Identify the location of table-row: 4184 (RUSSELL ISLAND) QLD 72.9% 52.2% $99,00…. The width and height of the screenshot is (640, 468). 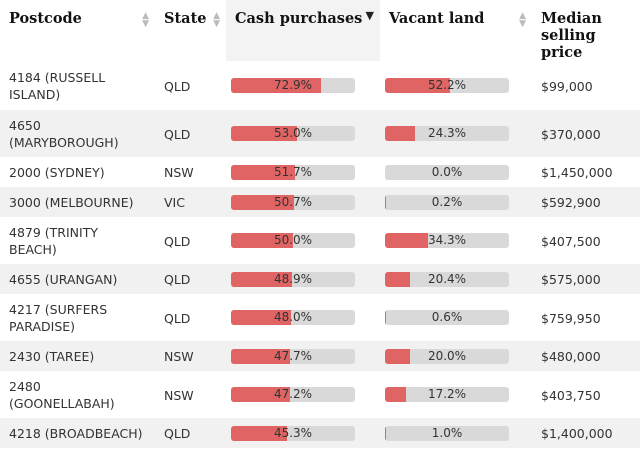
(320, 85).